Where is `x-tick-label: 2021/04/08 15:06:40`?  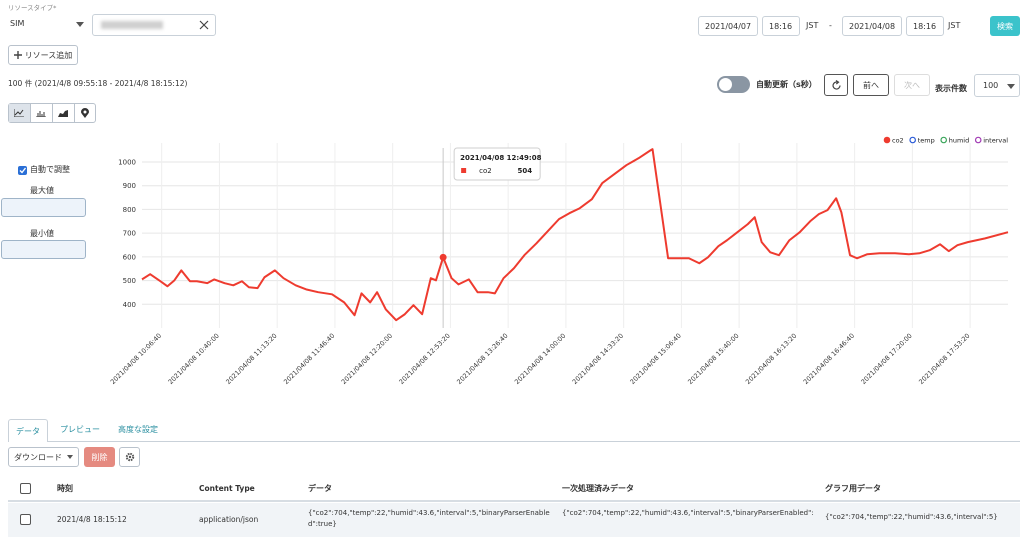 x-tick-label: 2021/04/08 15:06:40 is located at coordinates (656, 359).